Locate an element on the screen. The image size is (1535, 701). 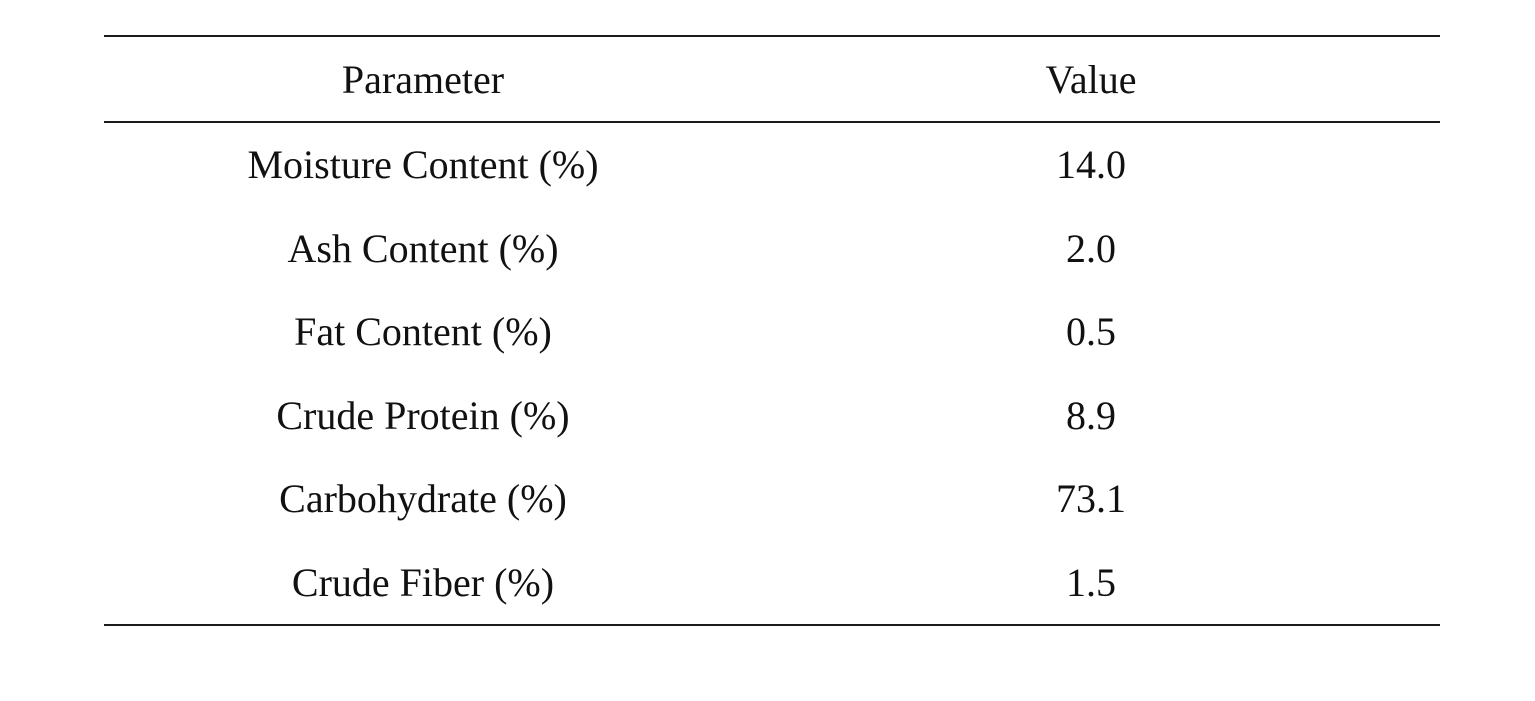
header-row: Parameter Value is located at coordinates (772, 79).